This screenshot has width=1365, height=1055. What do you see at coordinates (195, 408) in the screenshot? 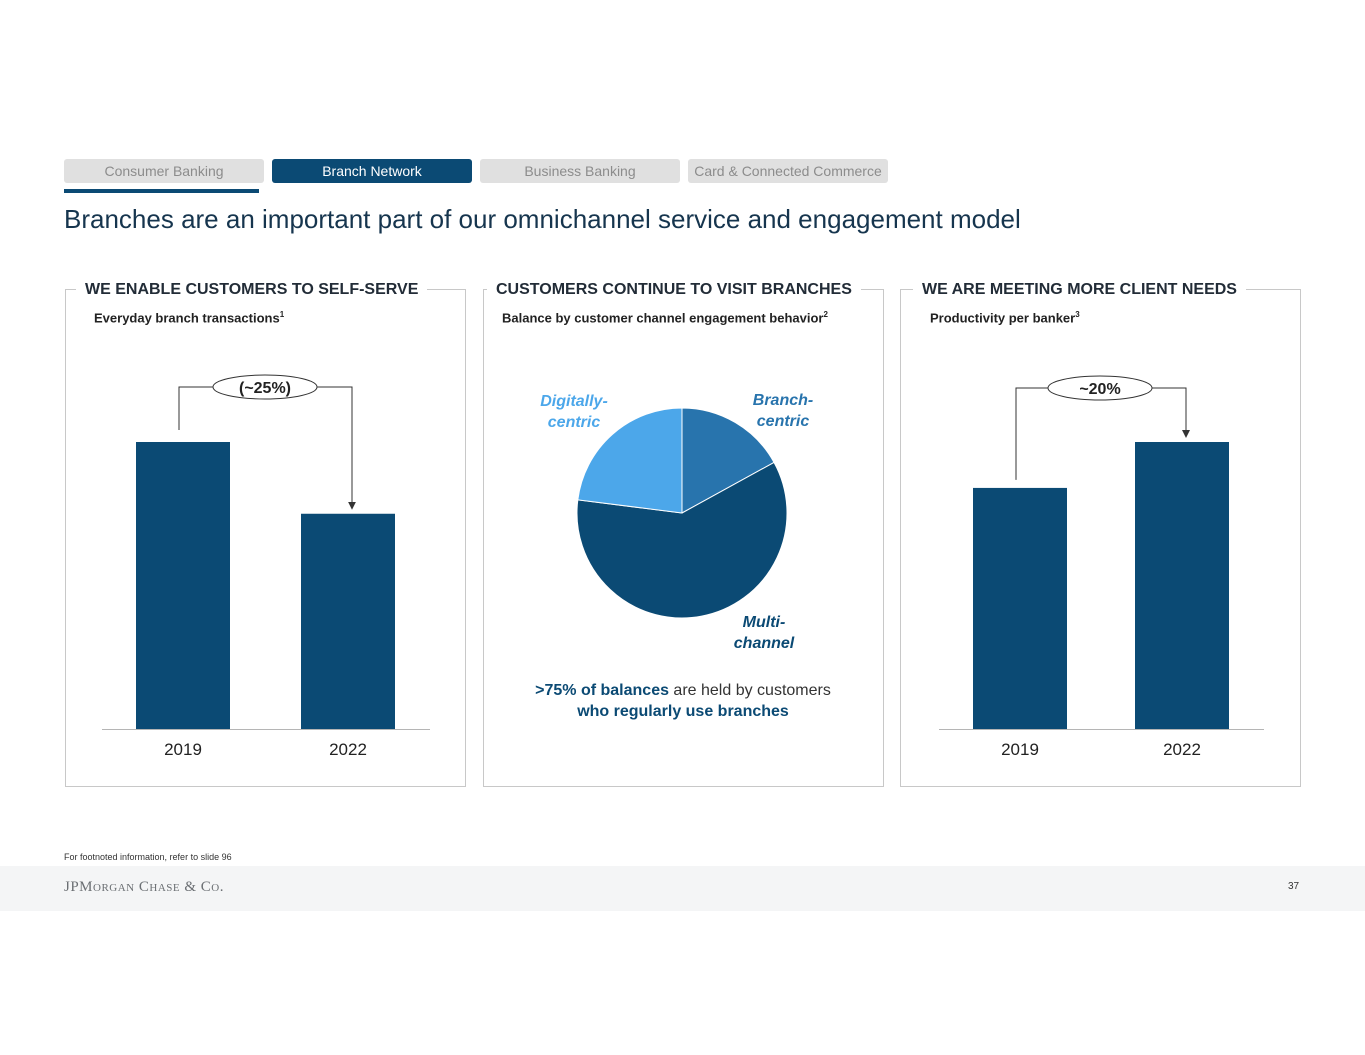
I see `callout-line-left-chart1` at bounding box center [195, 408].